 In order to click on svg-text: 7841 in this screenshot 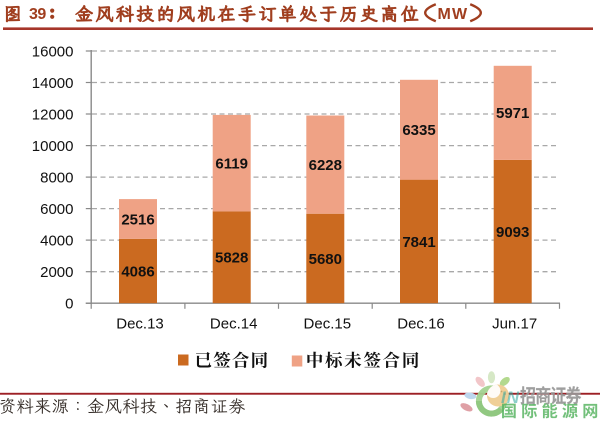, I will do `click(418, 242)`.